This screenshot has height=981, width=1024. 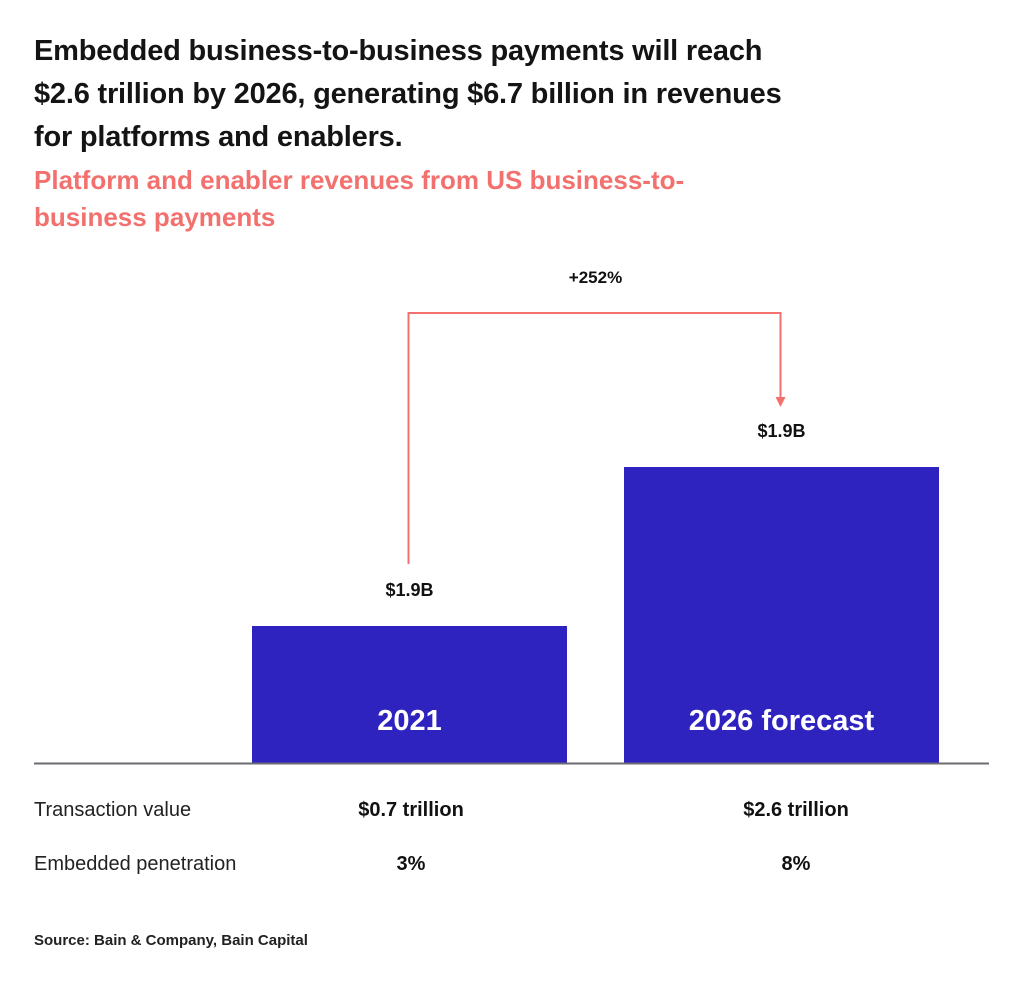 I want to click on source-note: Source: Bain & Company, Bain Capital, so click(x=171, y=940).